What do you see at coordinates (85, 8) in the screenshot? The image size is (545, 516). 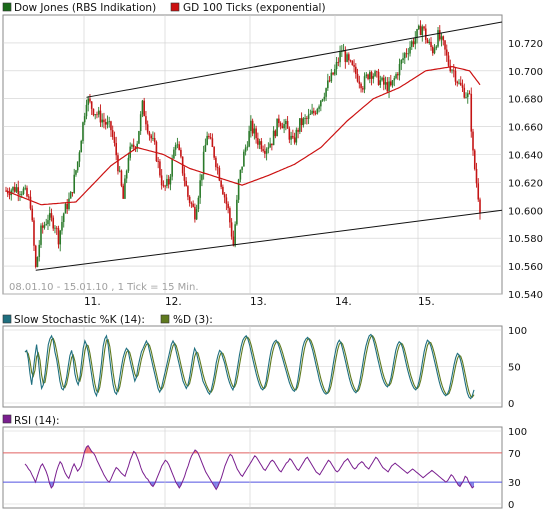 I see `dow-jones-legend-label: Dow Jones (RBS Indikation)` at bounding box center [85, 8].